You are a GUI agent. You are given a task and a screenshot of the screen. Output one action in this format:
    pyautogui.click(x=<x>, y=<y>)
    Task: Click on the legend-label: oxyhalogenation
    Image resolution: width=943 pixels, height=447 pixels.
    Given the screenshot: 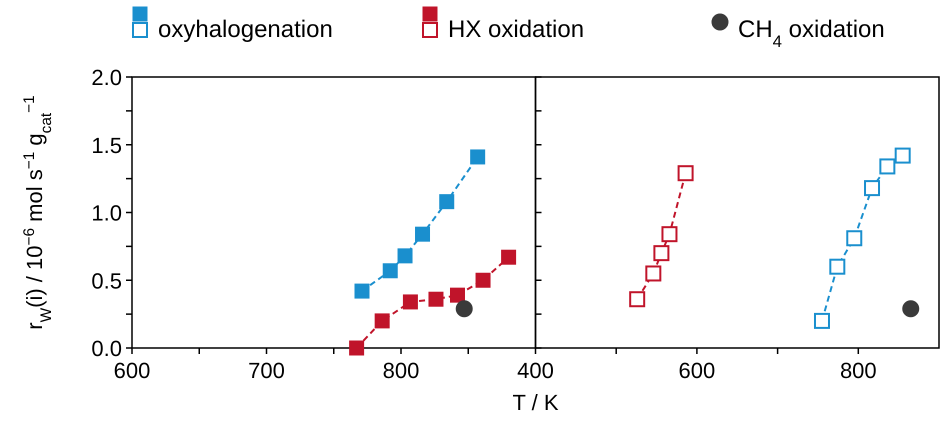 What is the action you would take?
    pyautogui.click(x=245, y=29)
    